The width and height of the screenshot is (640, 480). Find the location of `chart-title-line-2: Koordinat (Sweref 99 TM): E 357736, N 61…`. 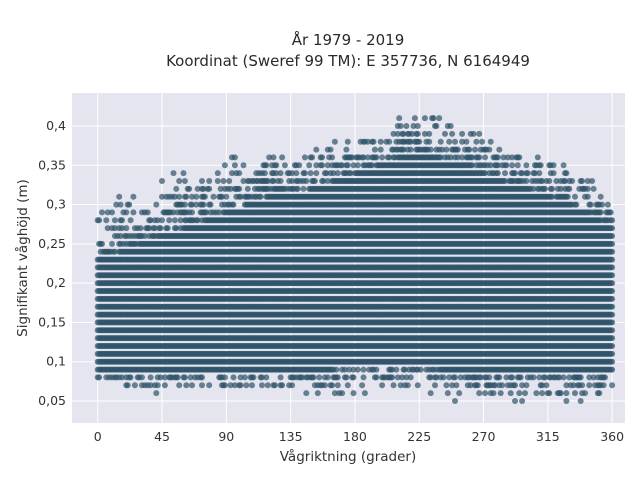

chart-title-line-2: Koordinat (Sweref 99 TM): E 357736, N 61… is located at coordinates (348, 61).